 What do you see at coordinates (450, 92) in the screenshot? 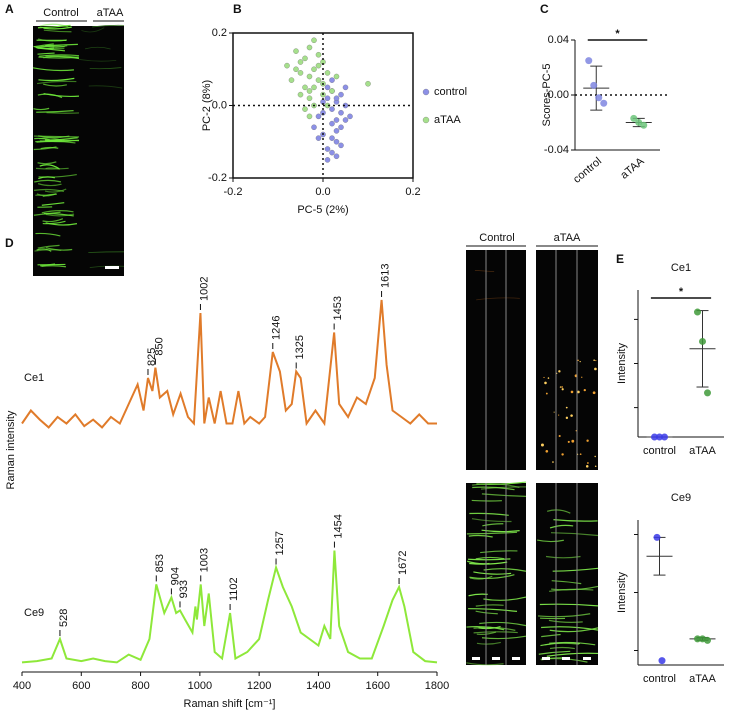
I see `legend-label: control` at bounding box center [450, 92].